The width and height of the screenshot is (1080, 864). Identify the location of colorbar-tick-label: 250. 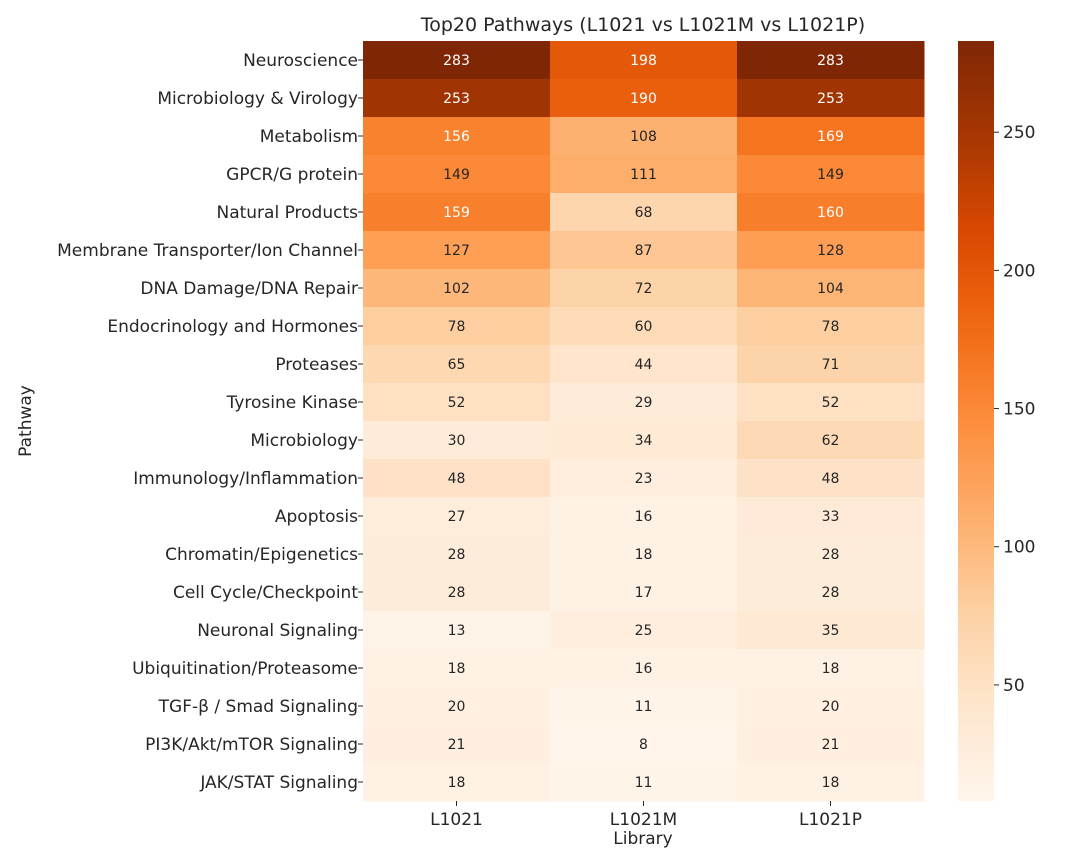
(1019, 133).